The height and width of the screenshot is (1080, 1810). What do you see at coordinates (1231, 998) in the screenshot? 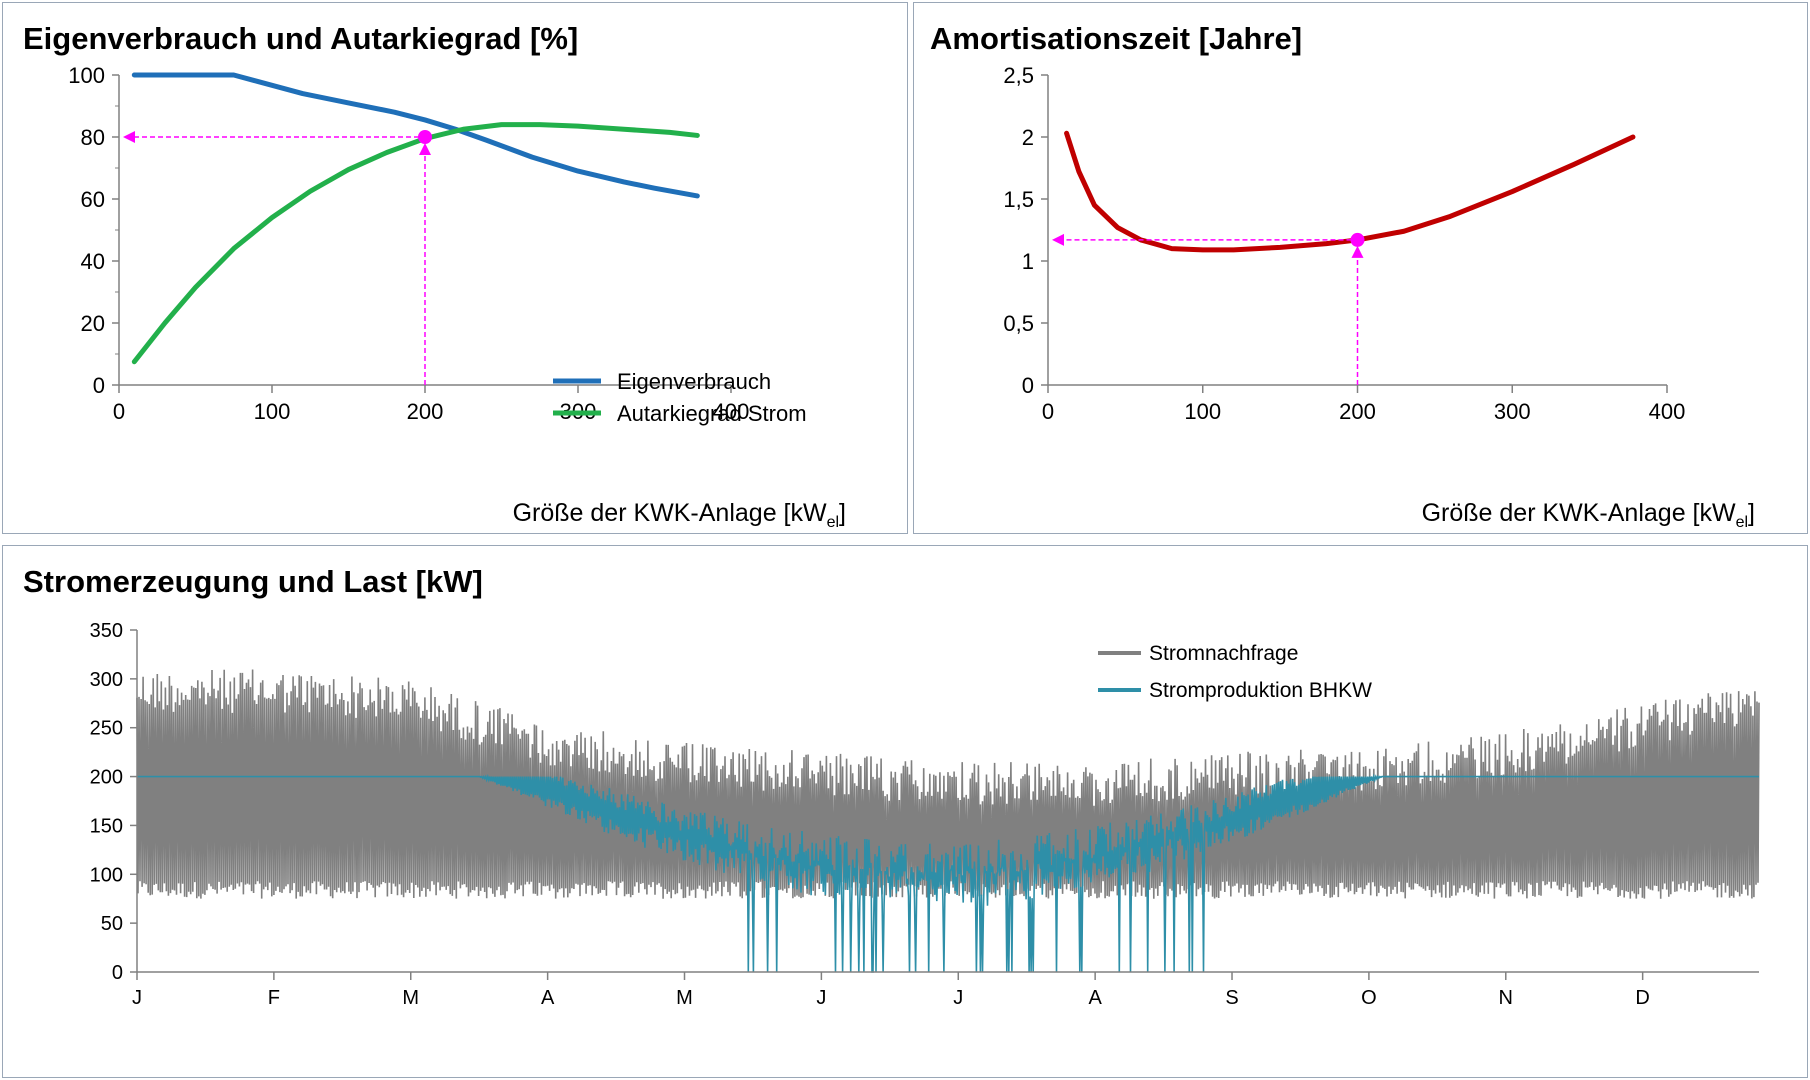
I see `x-tick-label: S` at bounding box center [1231, 998].